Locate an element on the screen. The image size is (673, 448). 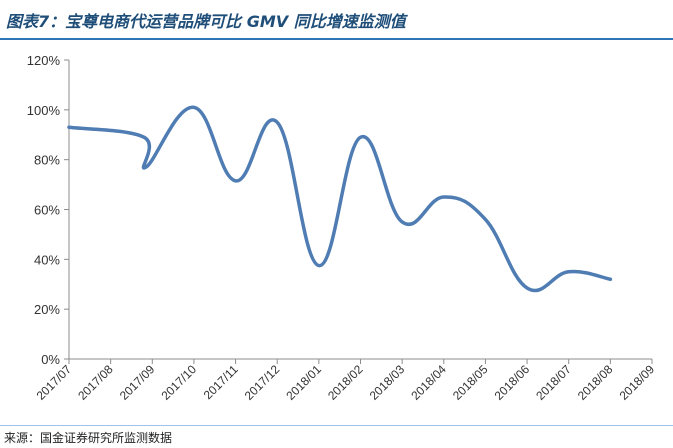
x-tick-label: 2018/06 is located at coordinates (512, 382).